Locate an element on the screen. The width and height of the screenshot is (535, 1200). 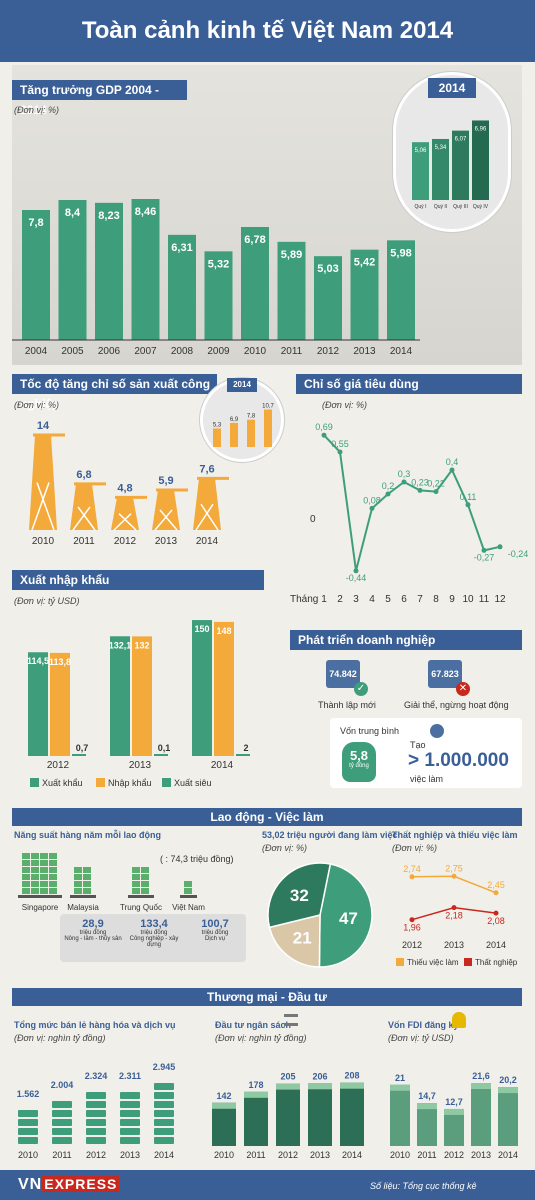
trade-legend-label: Xuất khẩu is located at coordinates (62, 783).